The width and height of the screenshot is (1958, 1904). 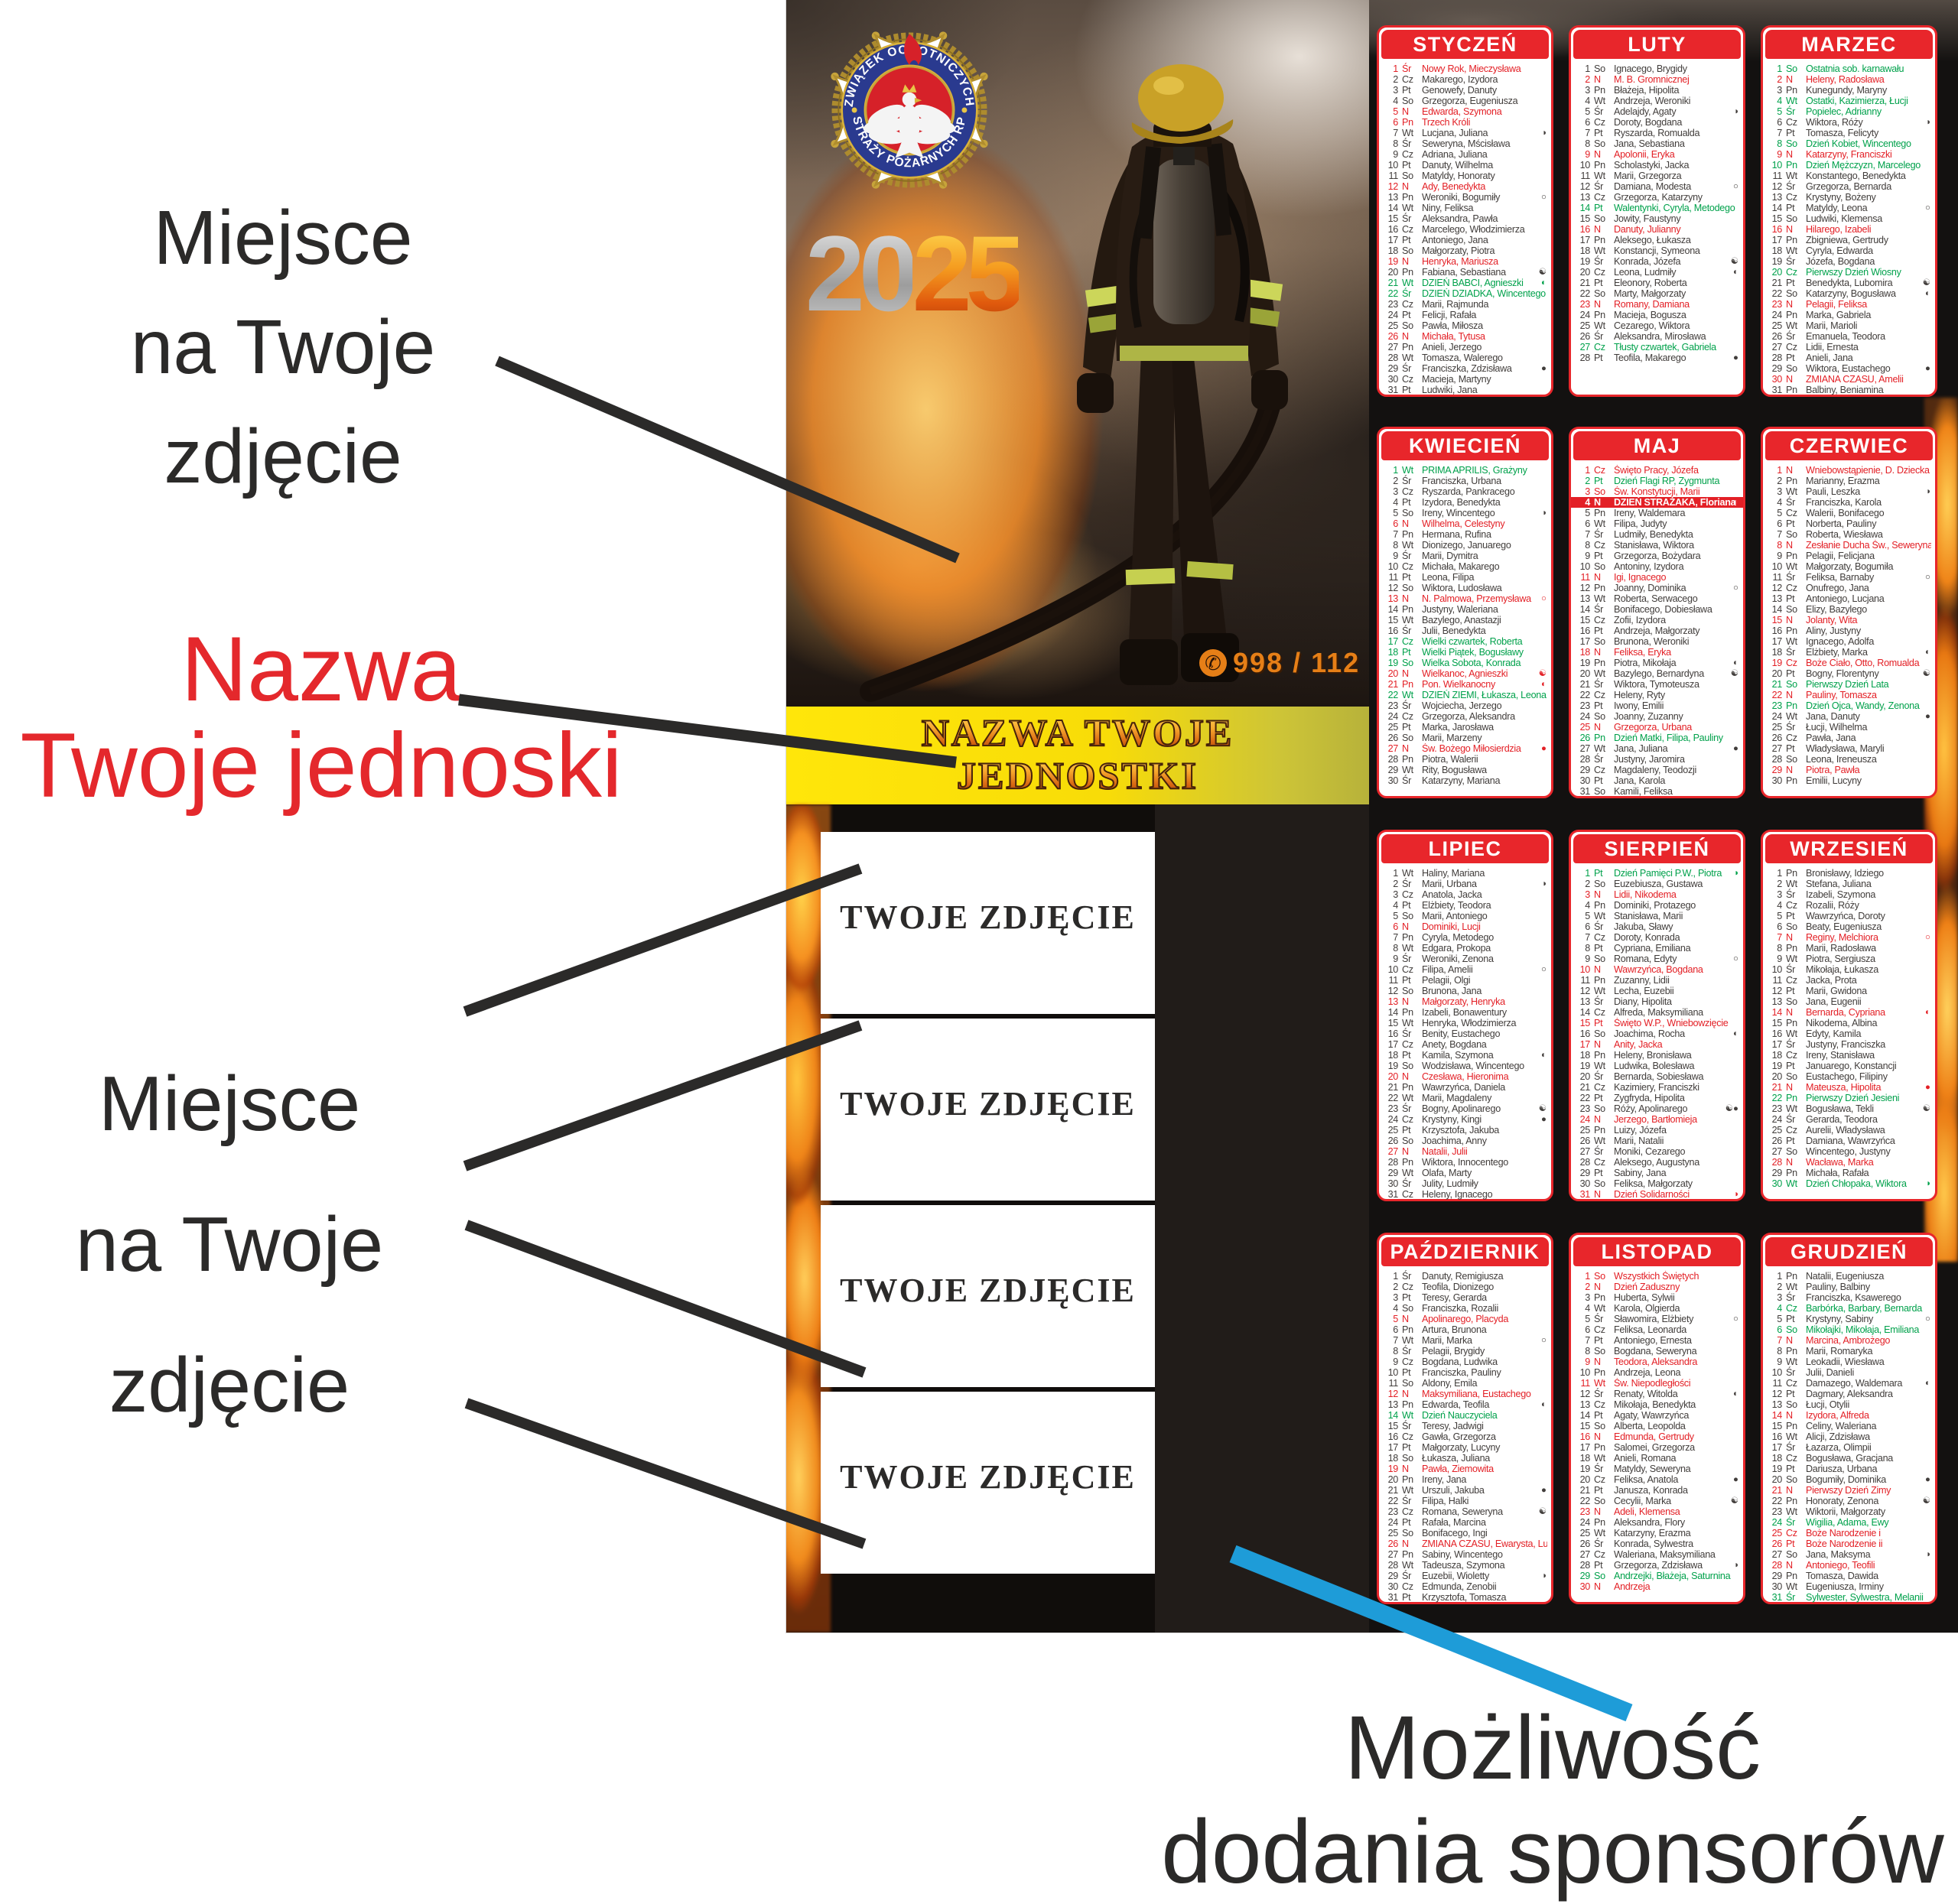 What do you see at coordinates (1463, 523) in the screenshot?
I see `day-names: Wilhelma, Celestyny` at bounding box center [1463, 523].